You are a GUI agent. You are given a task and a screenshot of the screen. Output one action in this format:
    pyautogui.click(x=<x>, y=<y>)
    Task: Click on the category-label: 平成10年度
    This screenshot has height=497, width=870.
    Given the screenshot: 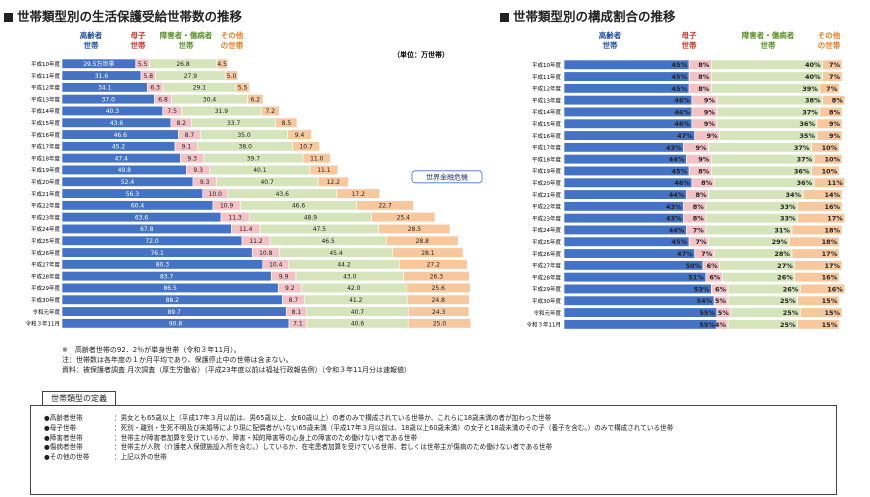 What is the action you would take?
    pyautogui.click(x=45, y=64)
    